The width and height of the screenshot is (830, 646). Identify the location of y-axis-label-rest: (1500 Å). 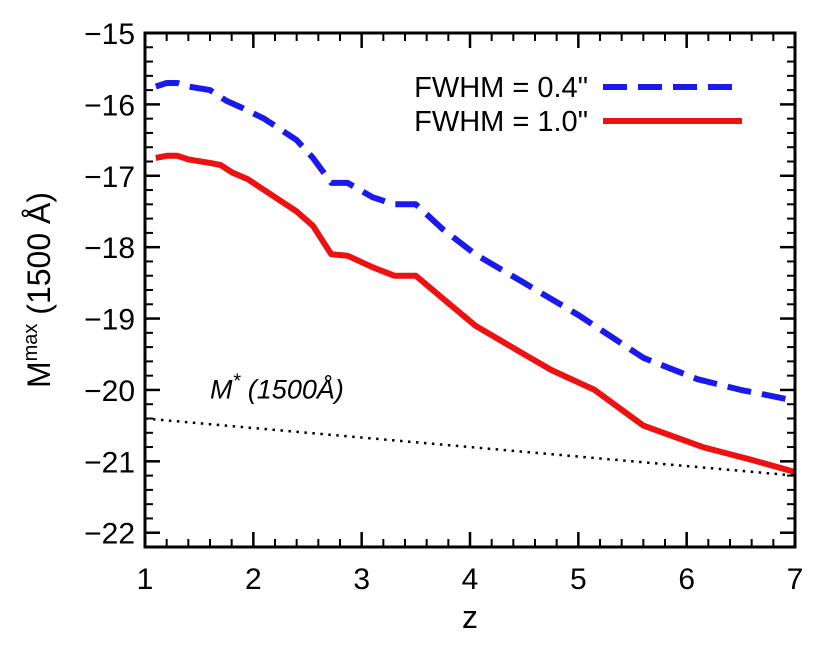
(39, 258).